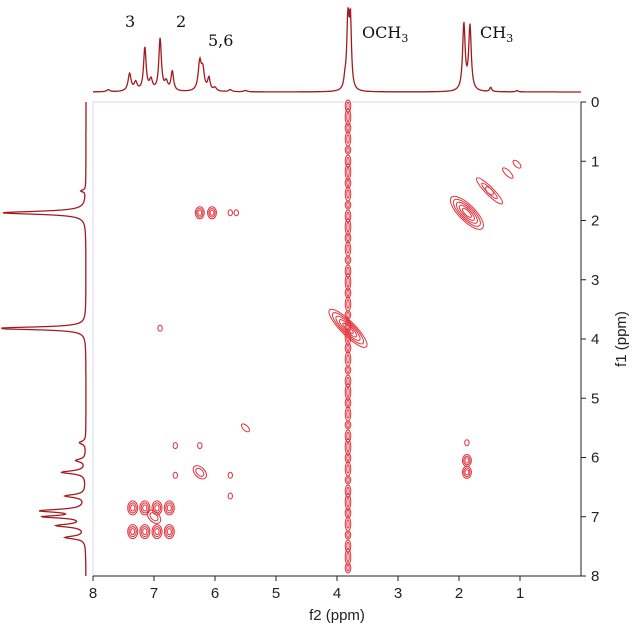 The width and height of the screenshot is (640, 626). Describe the element at coordinates (319, 31) in the screenshot. I see `peak-labels: 3 2 5,6 OCH3 CH3` at that location.